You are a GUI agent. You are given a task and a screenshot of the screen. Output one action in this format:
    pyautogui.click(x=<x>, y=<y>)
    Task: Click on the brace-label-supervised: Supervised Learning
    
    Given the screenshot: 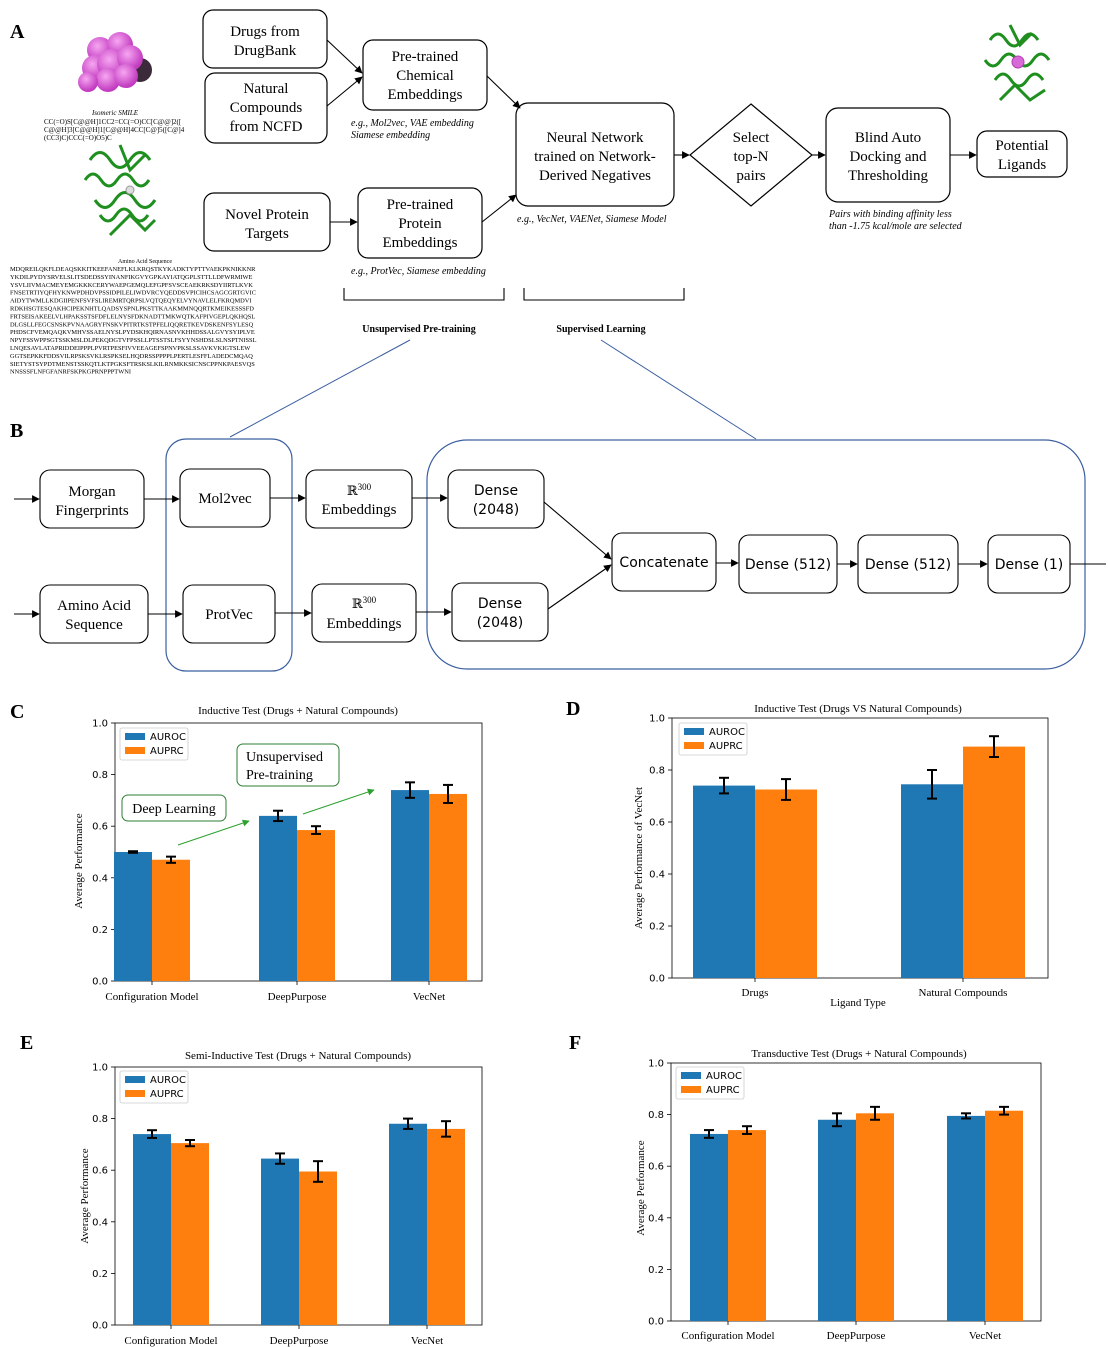 What is the action you would take?
    pyautogui.click(x=600, y=329)
    